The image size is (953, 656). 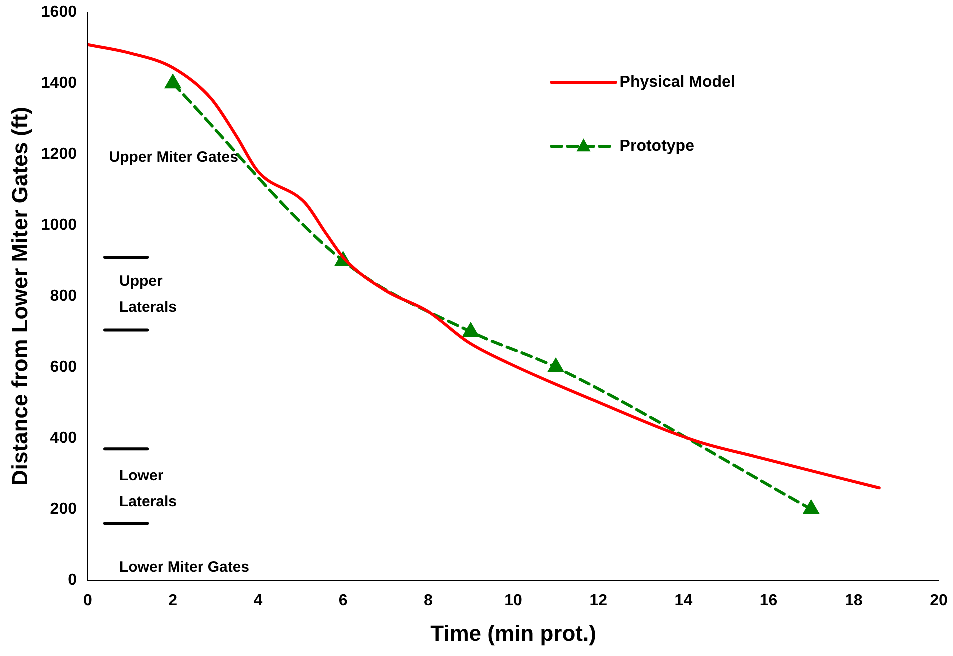 What do you see at coordinates (64, 438) in the screenshot?
I see `y-tick-label: 400` at bounding box center [64, 438].